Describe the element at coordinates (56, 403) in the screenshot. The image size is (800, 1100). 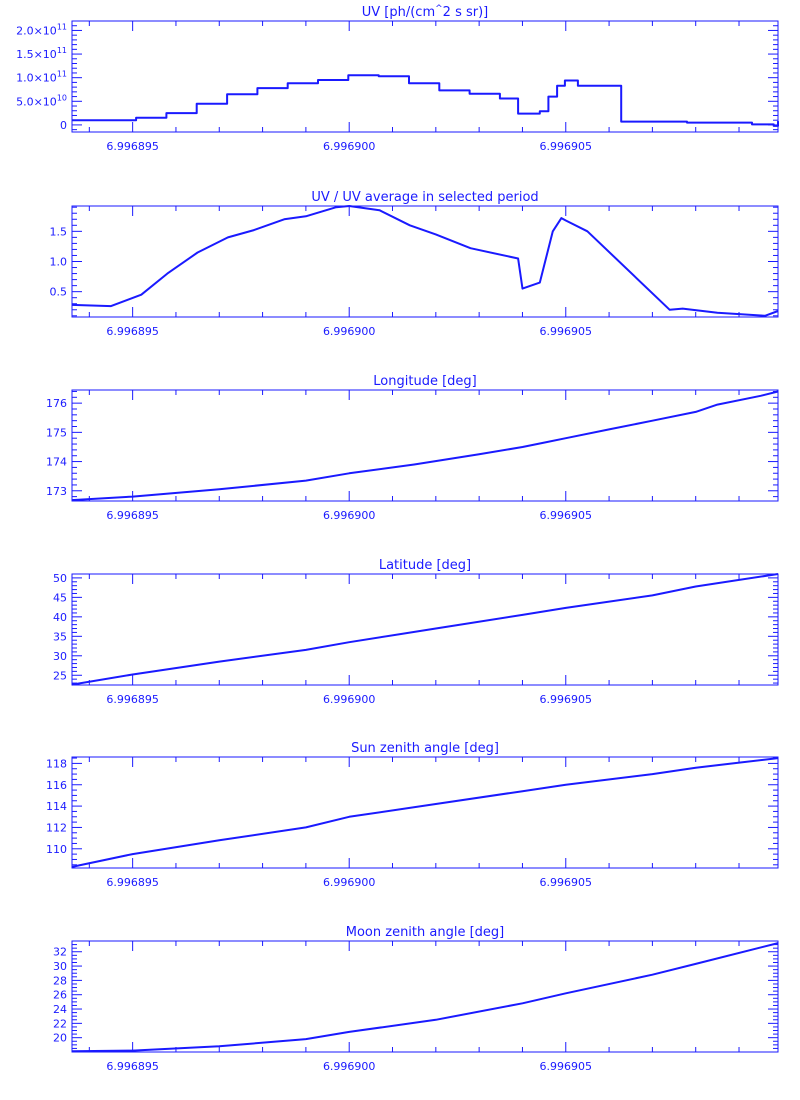
I see `y-tick-label: 176` at that location.